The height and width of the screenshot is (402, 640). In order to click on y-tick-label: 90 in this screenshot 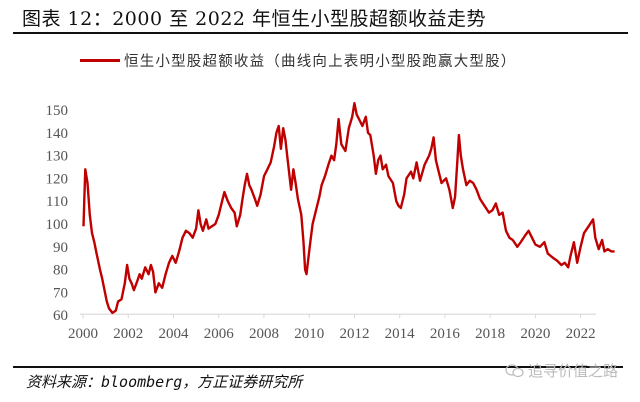, I will do `click(60, 248)`.